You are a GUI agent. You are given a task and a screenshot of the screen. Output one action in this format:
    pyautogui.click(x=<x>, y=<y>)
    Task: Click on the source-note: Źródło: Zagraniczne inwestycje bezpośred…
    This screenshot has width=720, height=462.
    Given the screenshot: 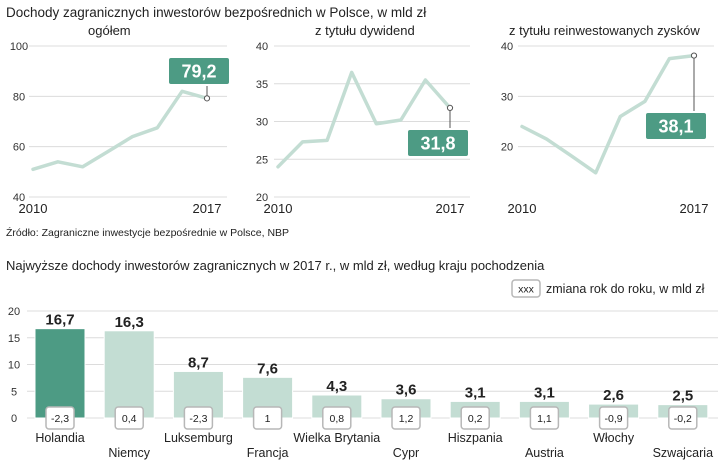 What is the action you would take?
    pyautogui.click(x=147, y=232)
    